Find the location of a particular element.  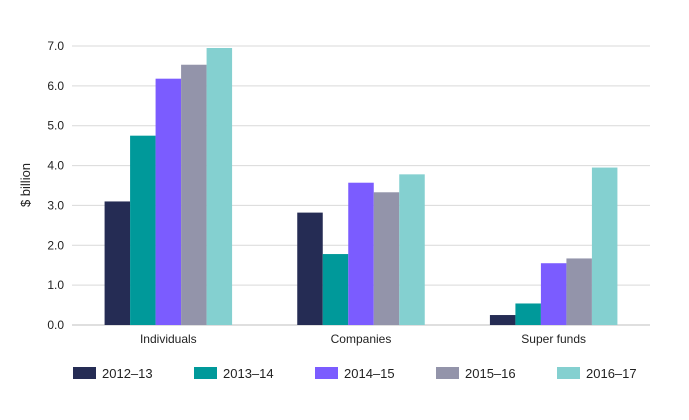

y-tick-label: 7.0 is located at coordinates (55, 46).